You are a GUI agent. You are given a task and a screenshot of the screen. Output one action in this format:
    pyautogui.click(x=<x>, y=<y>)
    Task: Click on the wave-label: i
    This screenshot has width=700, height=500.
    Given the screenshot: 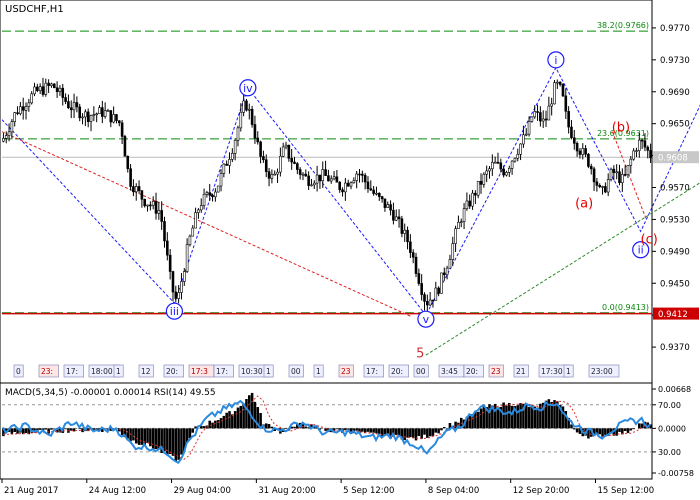 What is the action you would take?
    pyautogui.click(x=555, y=60)
    